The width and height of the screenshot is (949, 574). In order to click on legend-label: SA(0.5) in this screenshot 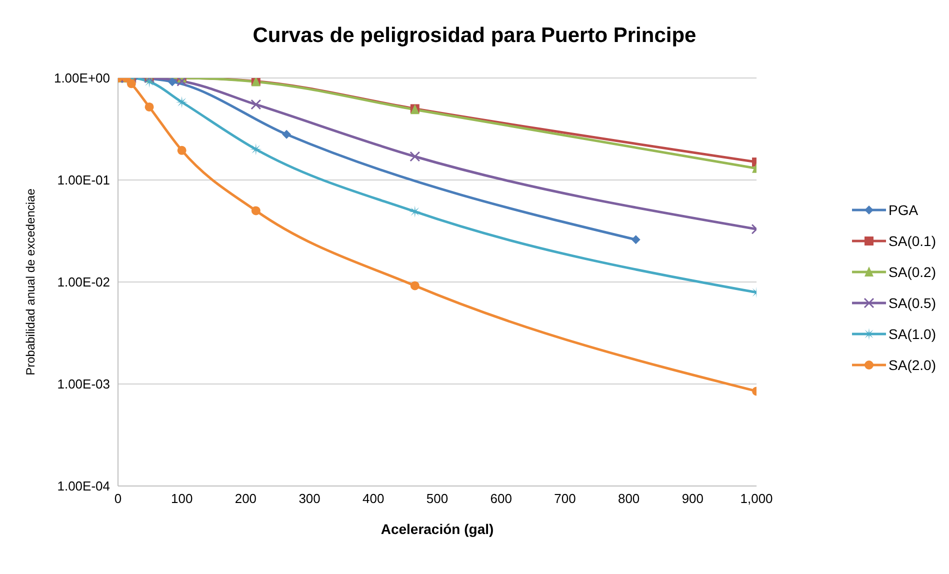, I will do `click(912, 302)`.